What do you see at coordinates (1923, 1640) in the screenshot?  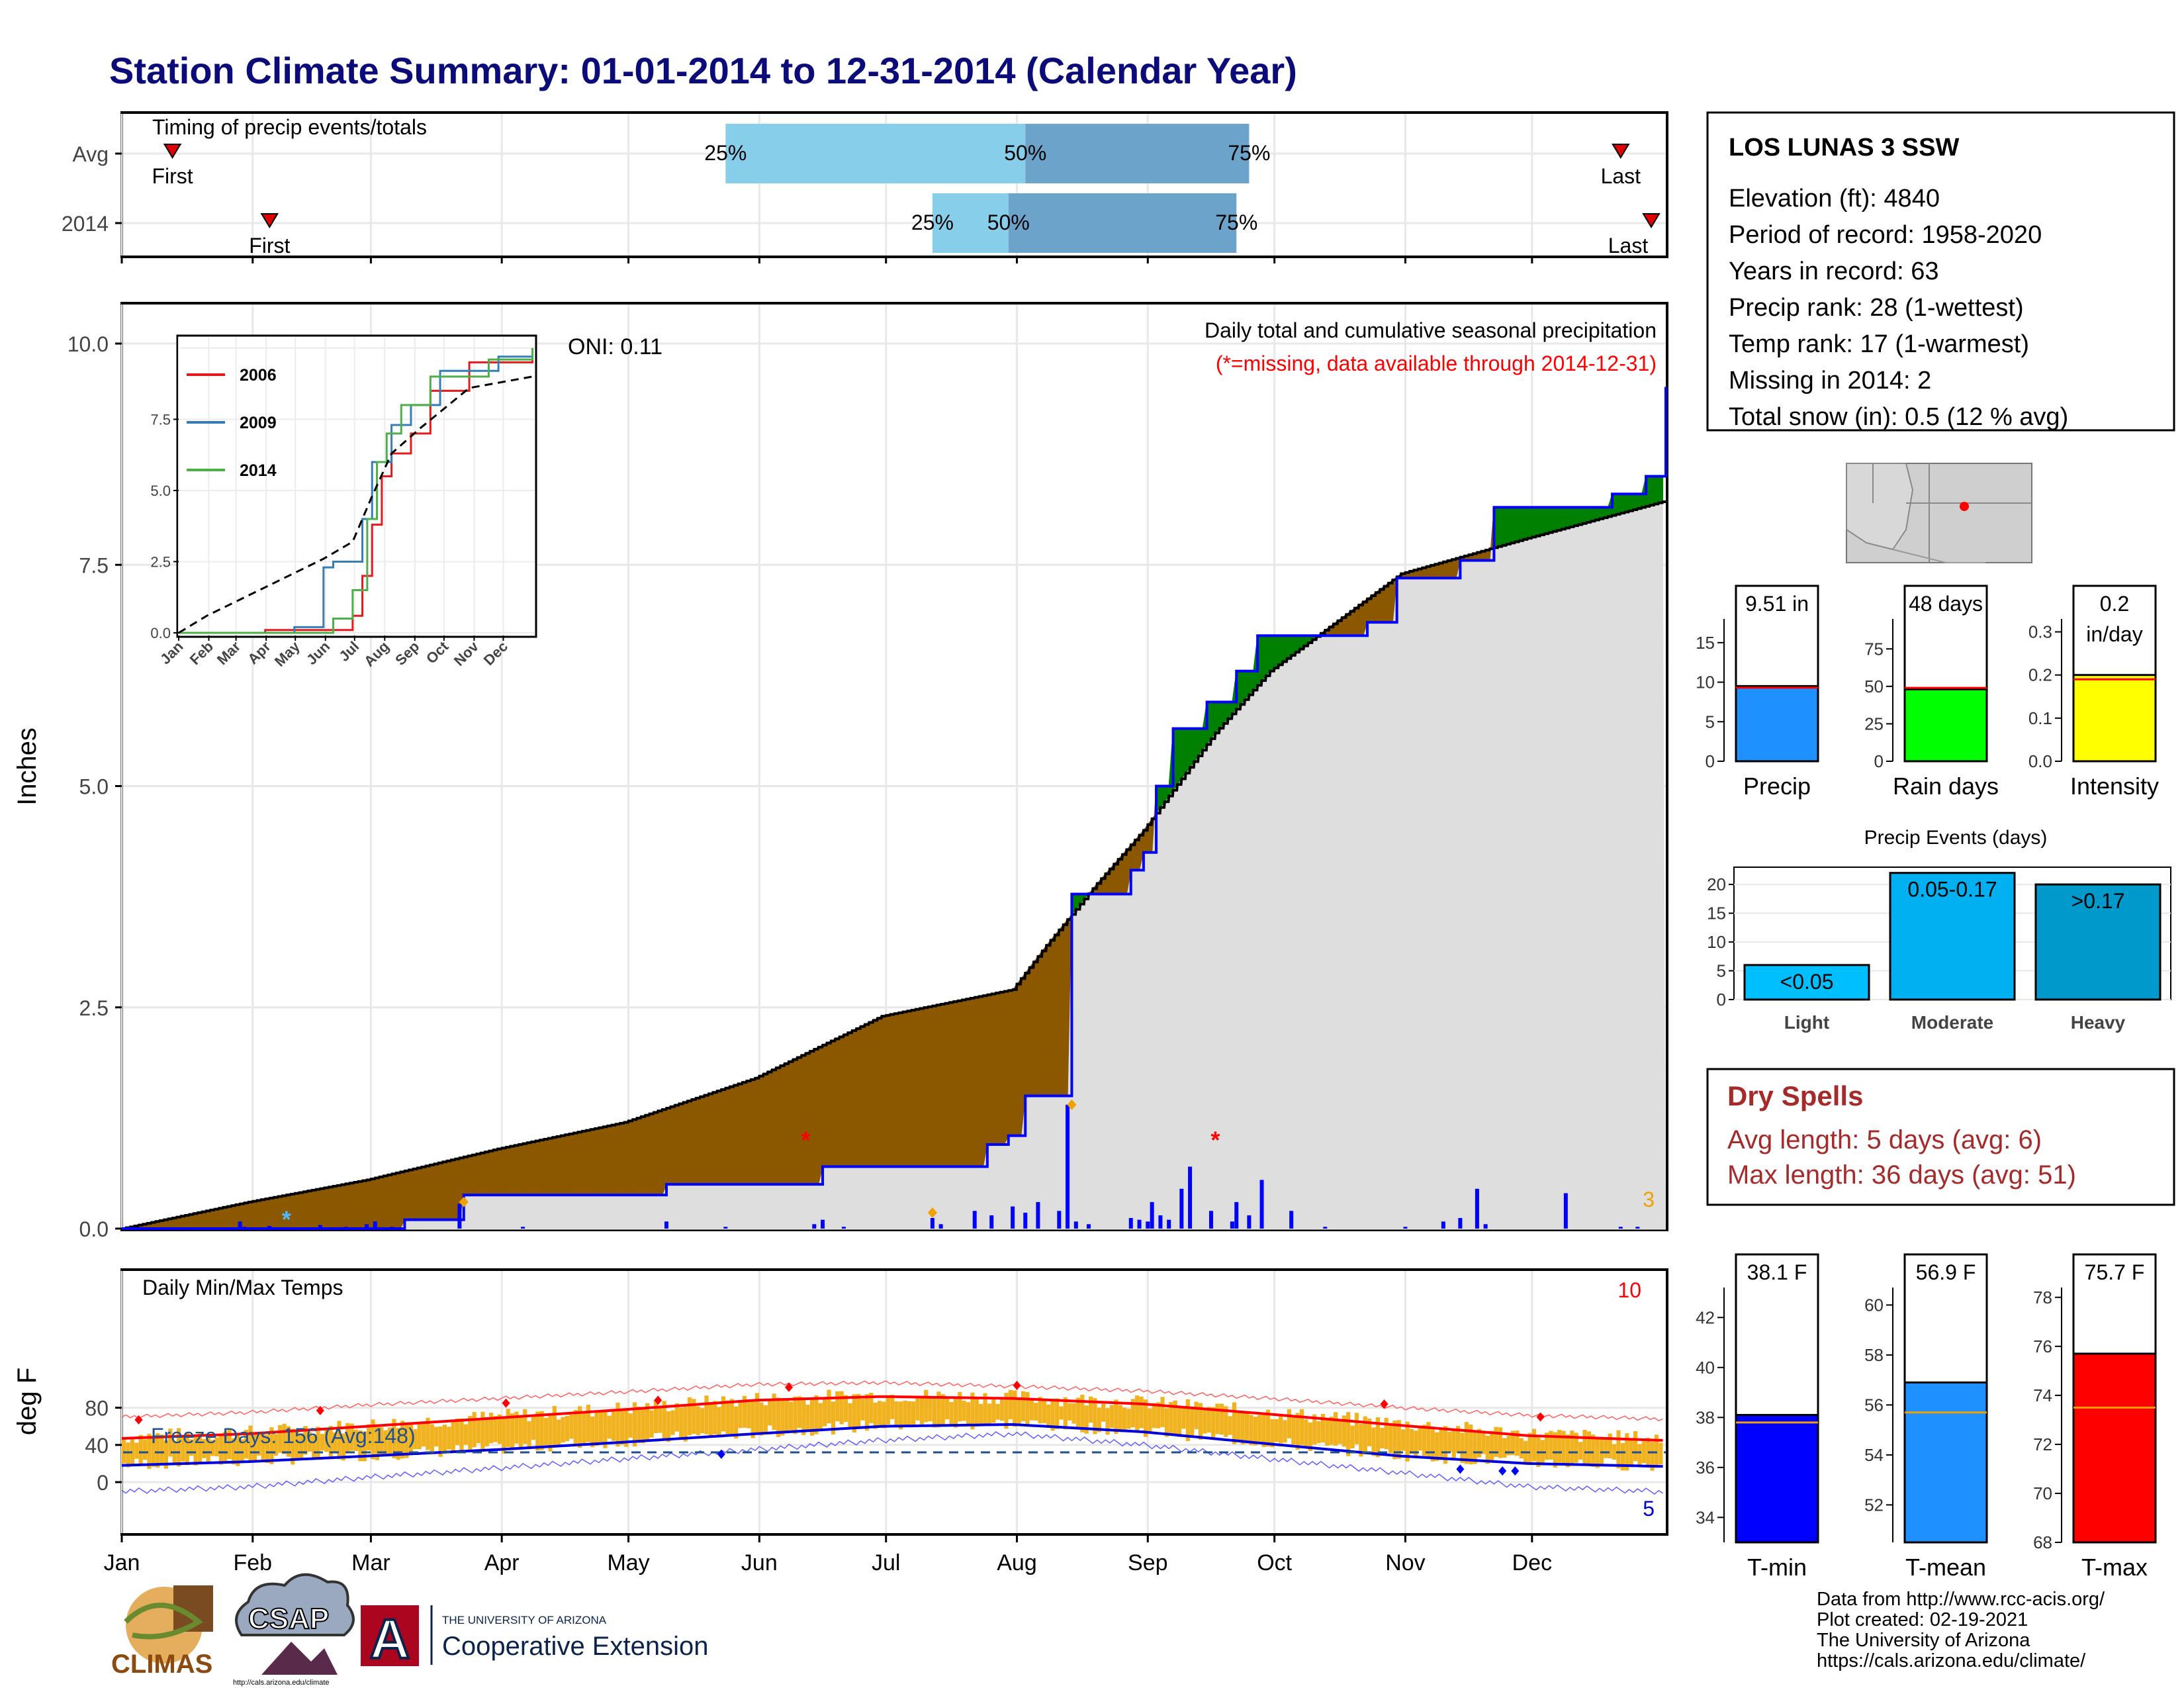 I see `footer-line-3: The University of Arizona` at bounding box center [1923, 1640].